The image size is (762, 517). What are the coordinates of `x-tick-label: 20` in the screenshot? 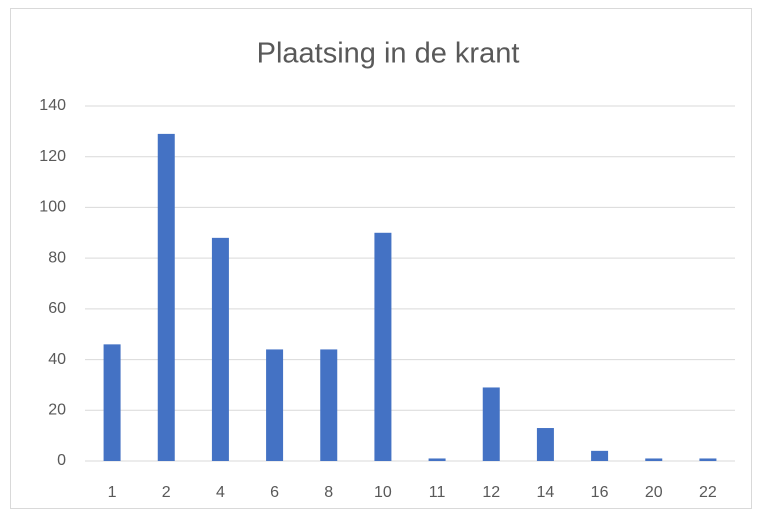 It's located at (654, 492).